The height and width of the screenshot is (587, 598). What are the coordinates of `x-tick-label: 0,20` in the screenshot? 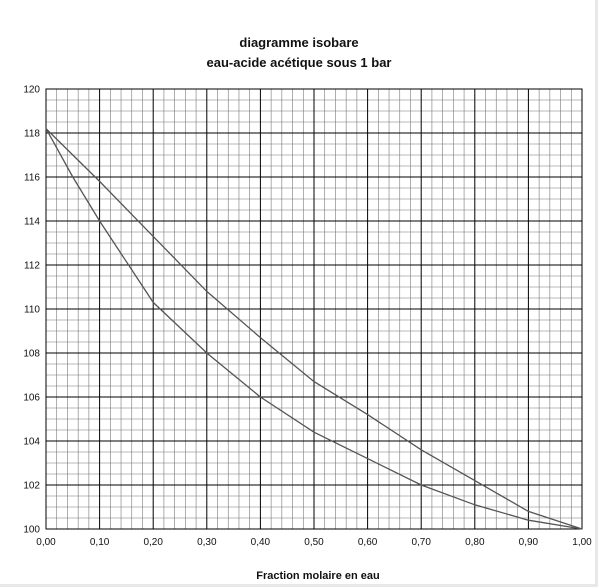 It's located at (153, 542).